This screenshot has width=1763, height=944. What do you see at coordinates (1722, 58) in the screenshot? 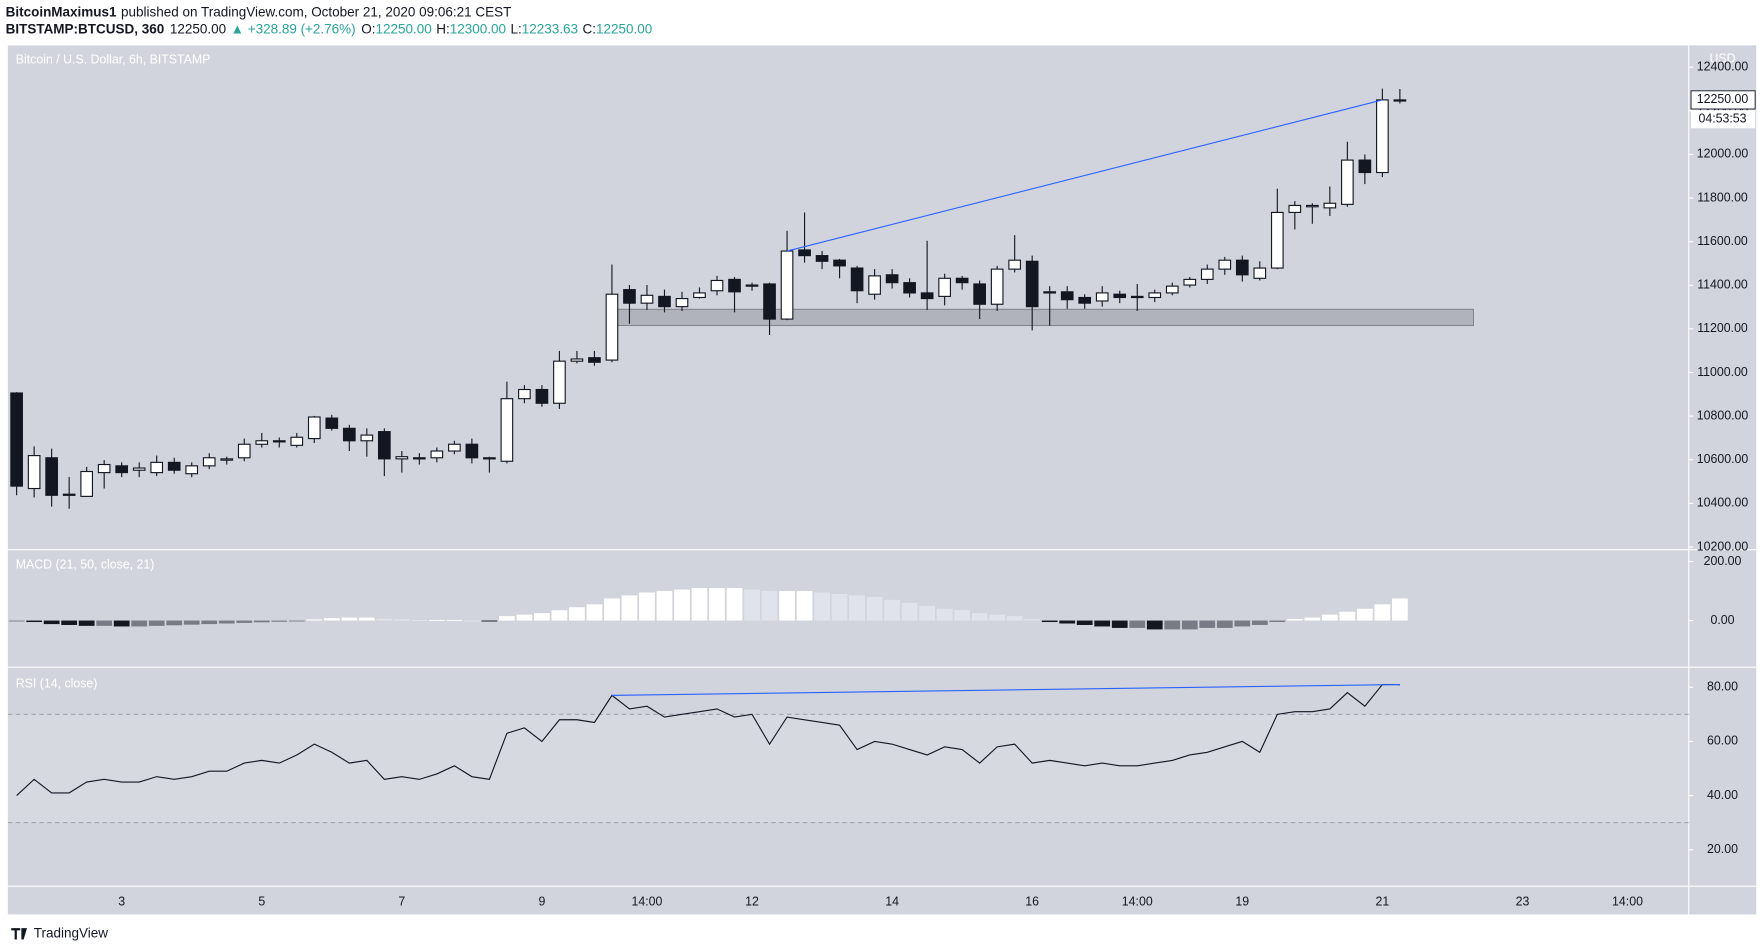
I see `unit-label: USD` at bounding box center [1722, 58].